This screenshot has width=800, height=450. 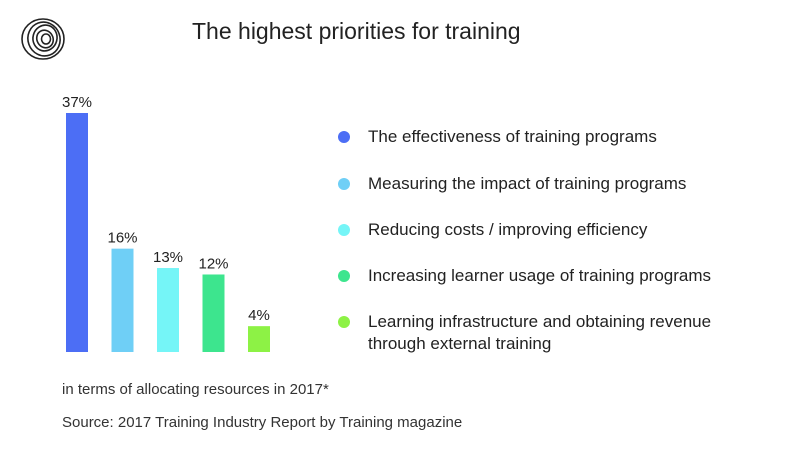 What do you see at coordinates (508, 229) in the screenshot?
I see `legend-label-3: Reducing costs / improving efficiency` at bounding box center [508, 229].